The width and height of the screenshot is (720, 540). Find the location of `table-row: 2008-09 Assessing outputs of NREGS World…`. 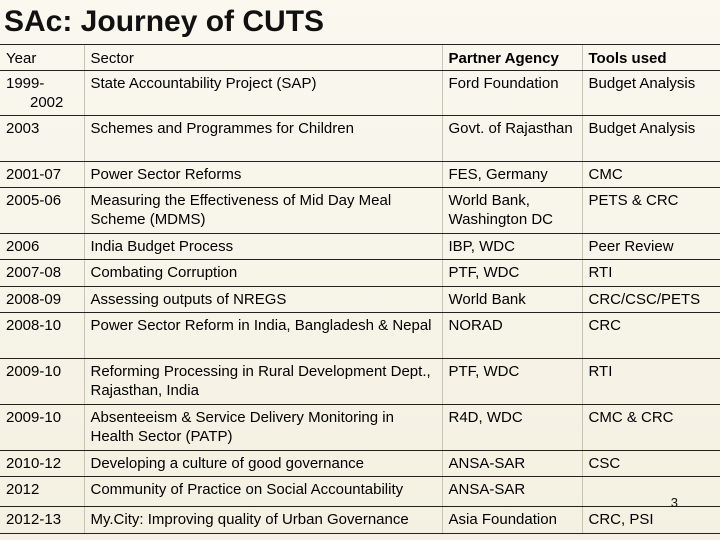

table-row: 2008-09 Assessing outputs of NREGS World… is located at coordinates (360, 299).